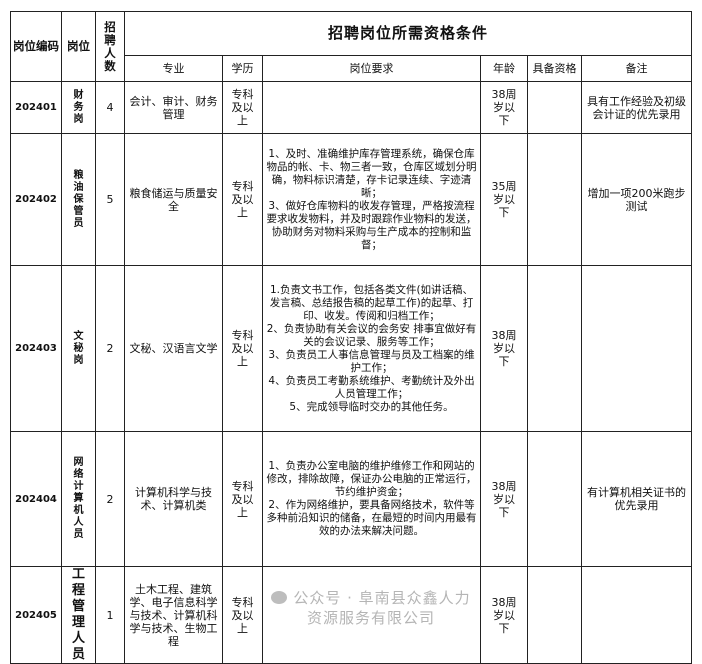 This screenshot has width=702, height=664. I want to click on cell-note, so click(636, 348).